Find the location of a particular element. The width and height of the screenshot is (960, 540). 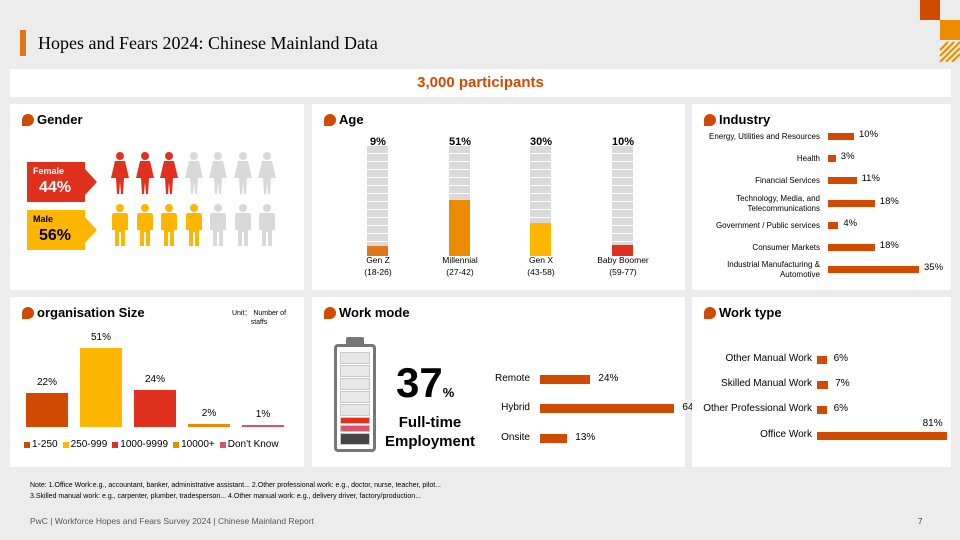

female-label: Female is located at coordinates (49, 171).